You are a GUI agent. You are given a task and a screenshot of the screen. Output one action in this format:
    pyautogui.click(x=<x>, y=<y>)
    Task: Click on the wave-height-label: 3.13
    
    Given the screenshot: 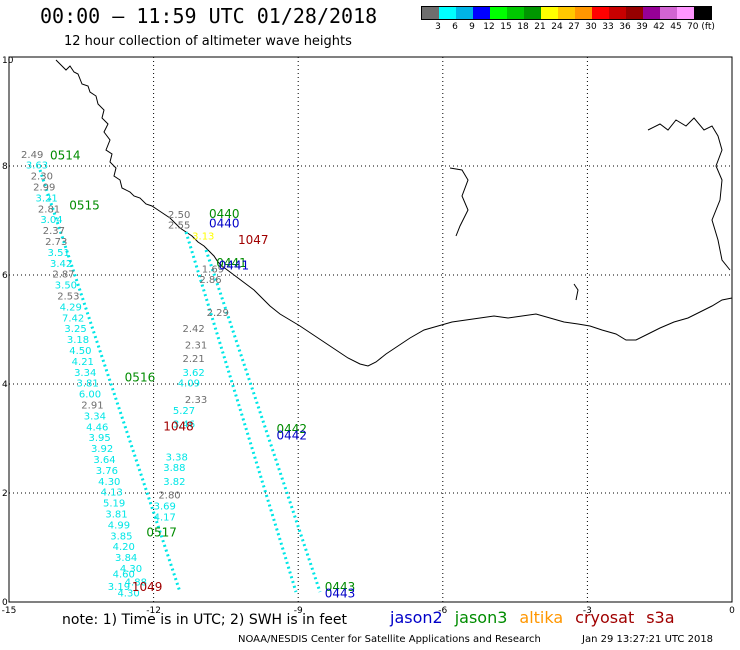 What is the action you would take?
    pyautogui.click(x=203, y=237)
    